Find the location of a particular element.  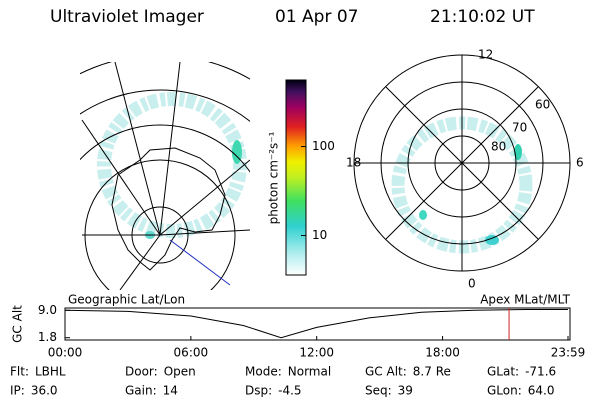

date: 01 Apr 07 is located at coordinates (316, 17).